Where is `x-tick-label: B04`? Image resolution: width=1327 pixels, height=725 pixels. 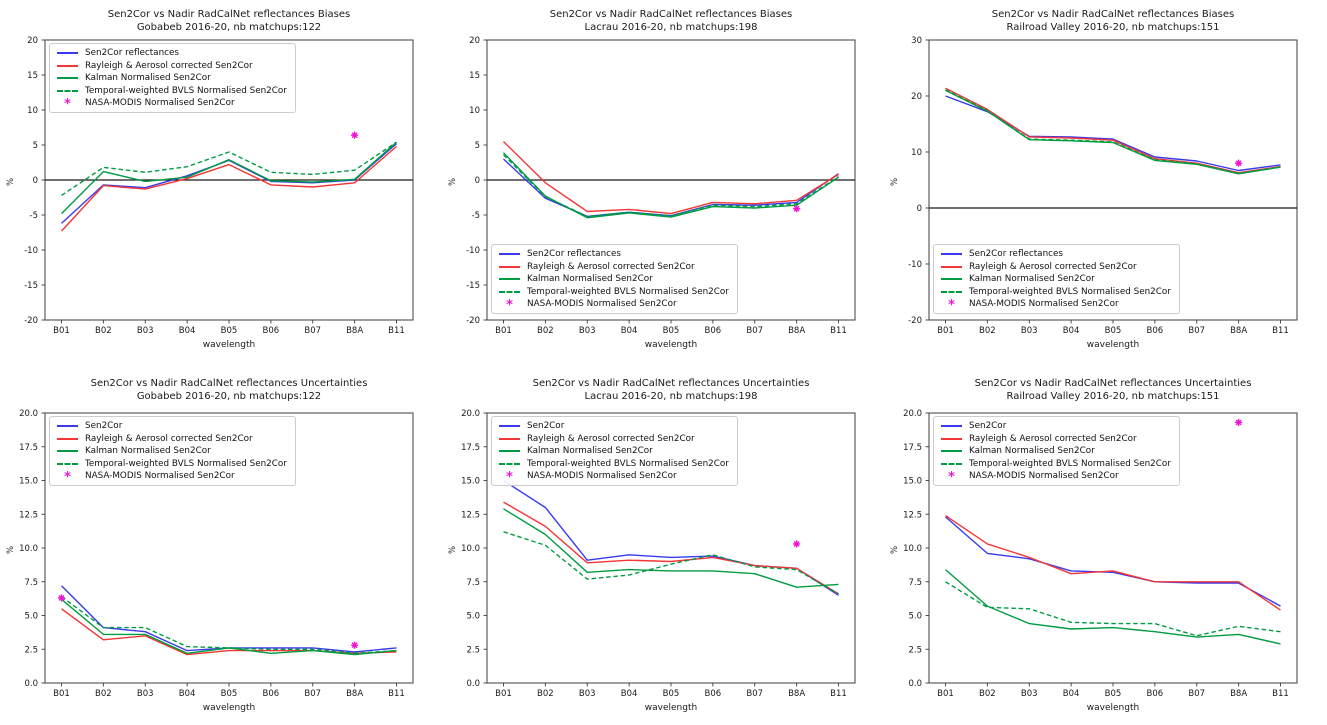
x-tick-label: B04 is located at coordinates (1071, 694).